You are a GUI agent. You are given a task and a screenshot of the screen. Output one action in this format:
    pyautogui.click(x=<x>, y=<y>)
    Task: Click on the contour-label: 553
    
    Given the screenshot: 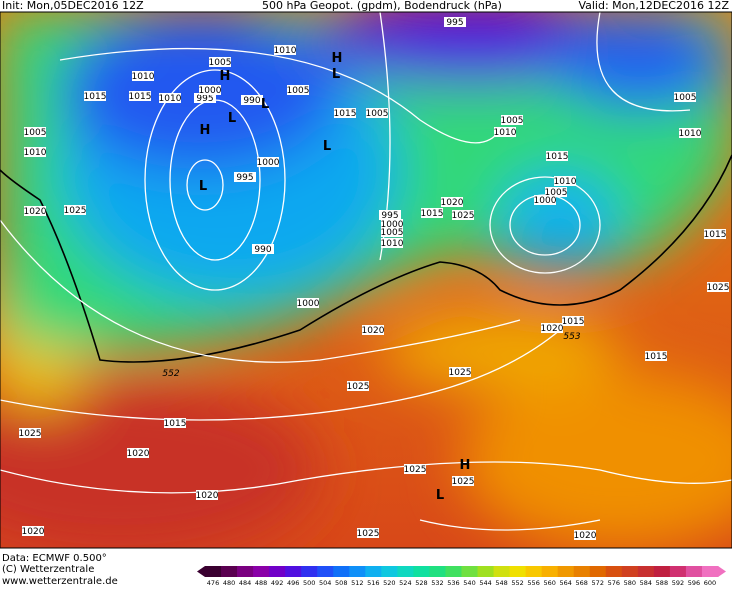 What is the action you would take?
    pyautogui.click(x=571, y=337)
    